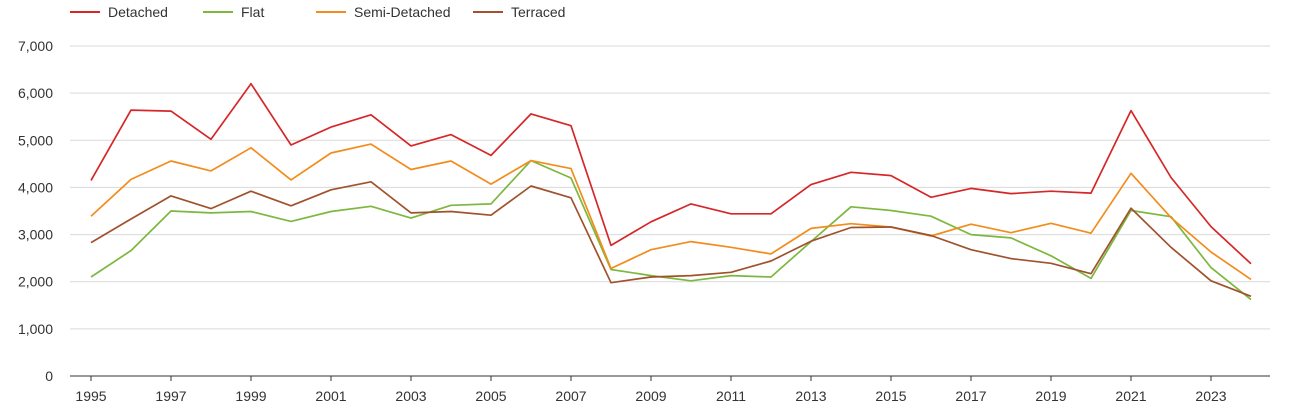  I want to click on legend-item: Semi-Detached, so click(383, 12).